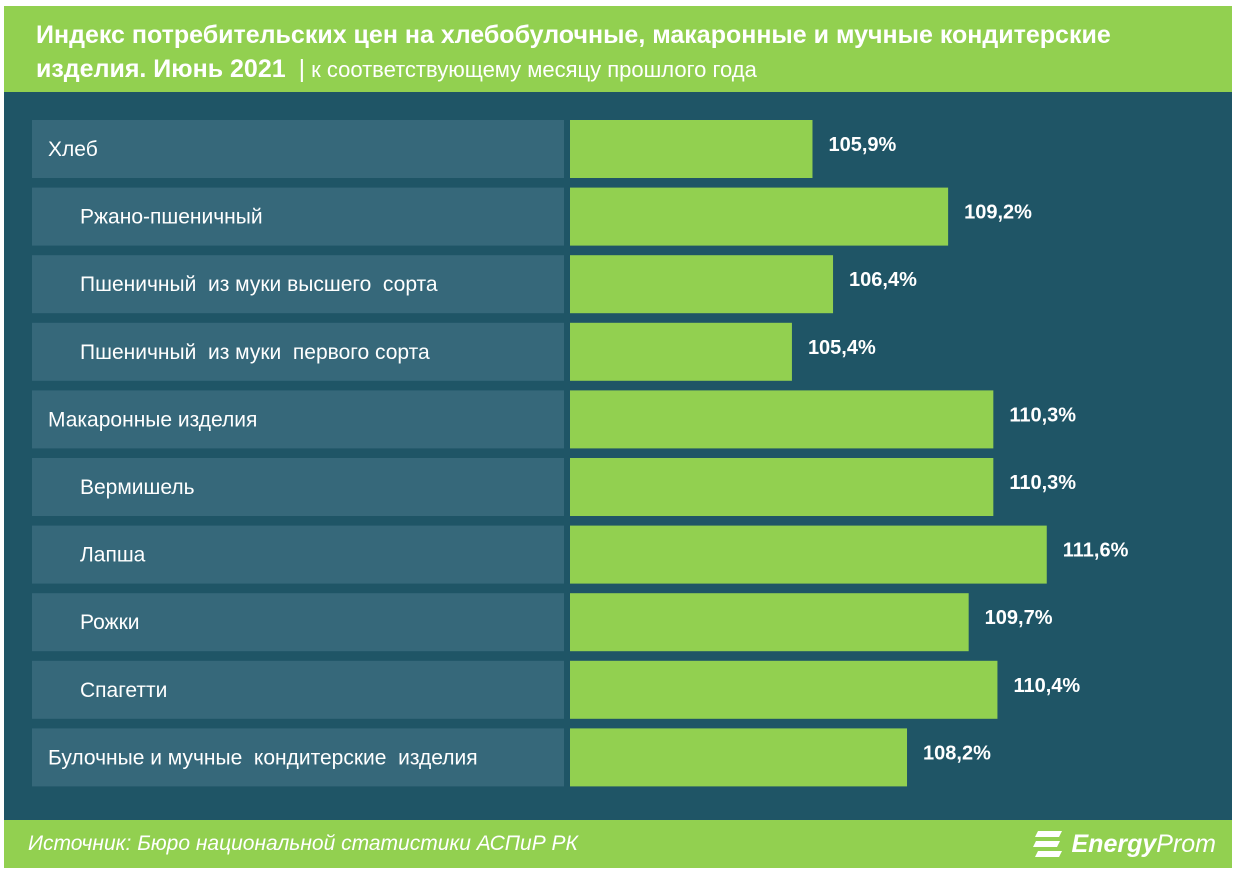 Image resolution: width=1236 pixels, height=872 pixels. Describe the element at coordinates (1019, 618) in the screenshot. I see `value-label: 109,7%` at that location.